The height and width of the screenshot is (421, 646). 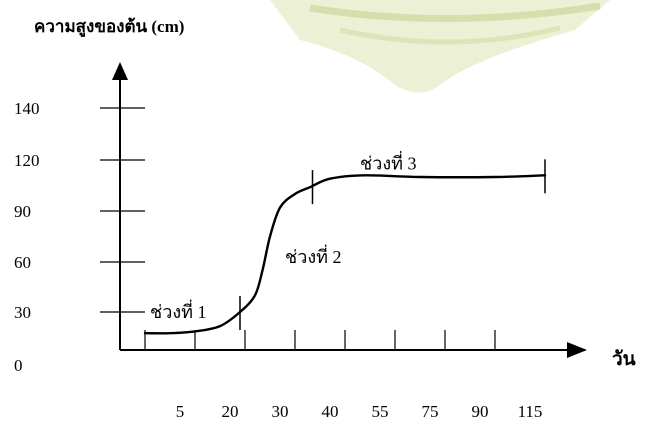 I want to click on phase-annotation-2: ช่วงที่ 2, so click(x=313, y=255).